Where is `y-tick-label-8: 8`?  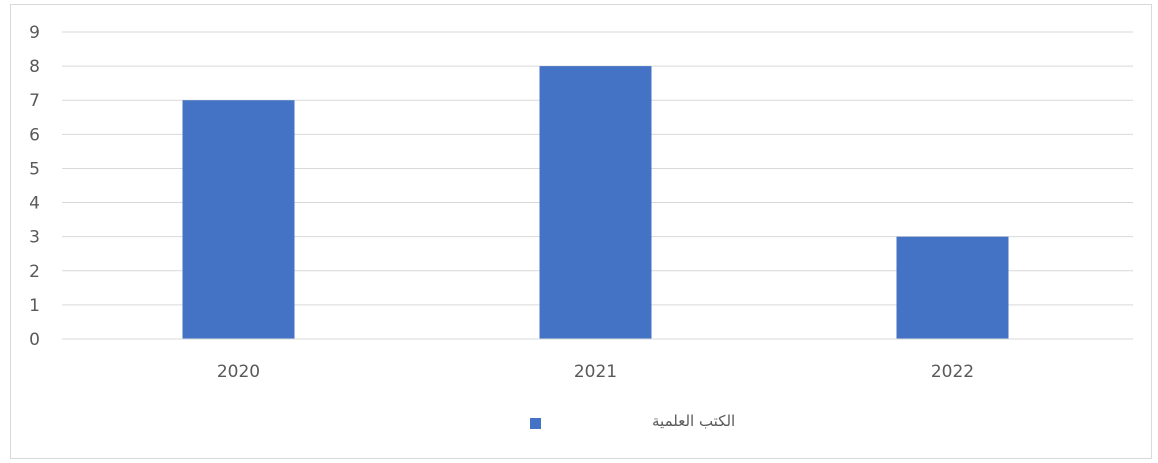
y-tick-label-8: 8 is located at coordinates (34, 67).